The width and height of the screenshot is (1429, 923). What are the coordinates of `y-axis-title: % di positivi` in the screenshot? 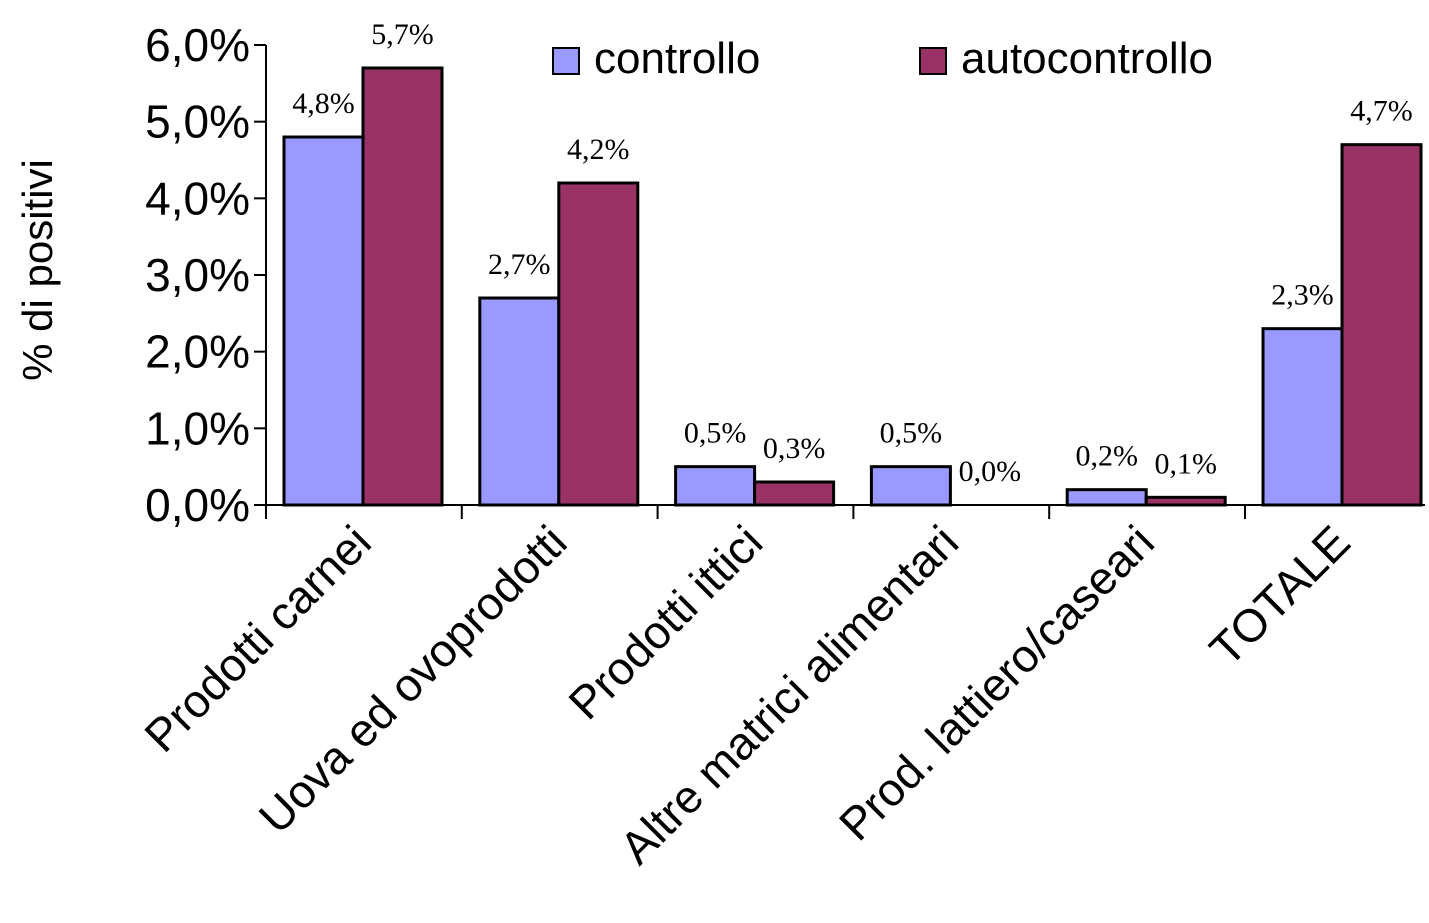 It's located at (37, 270).